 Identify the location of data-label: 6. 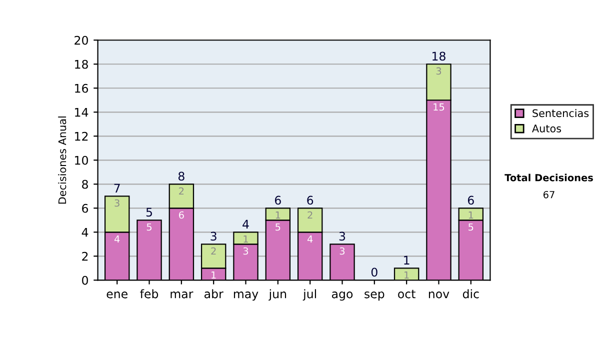
(181, 215).